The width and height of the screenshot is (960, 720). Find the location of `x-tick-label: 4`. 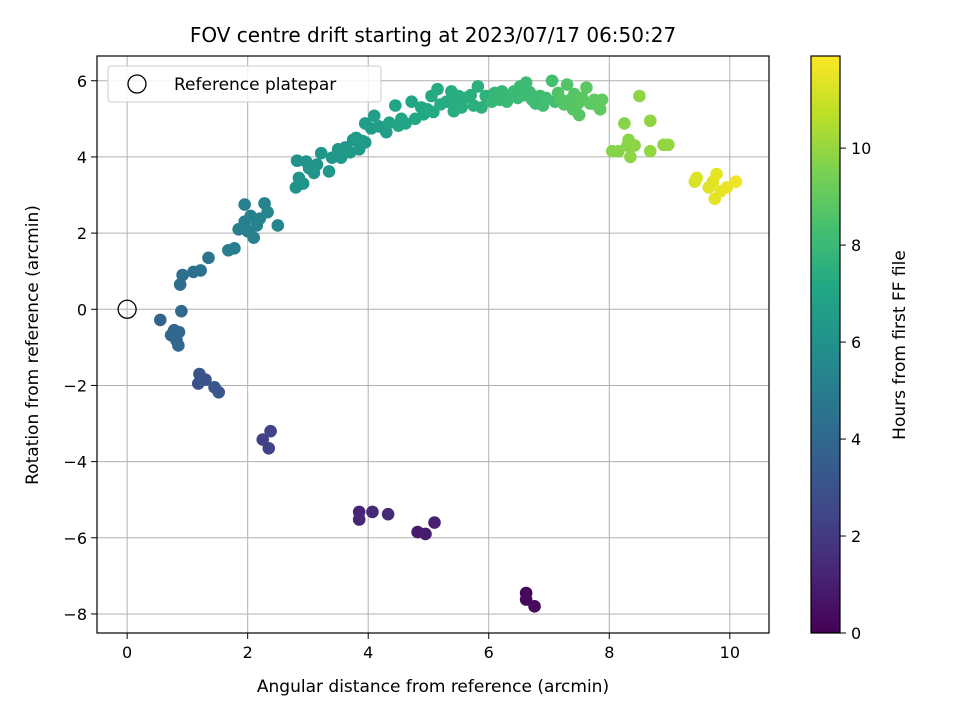

x-tick-label: 4 is located at coordinates (368, 652).